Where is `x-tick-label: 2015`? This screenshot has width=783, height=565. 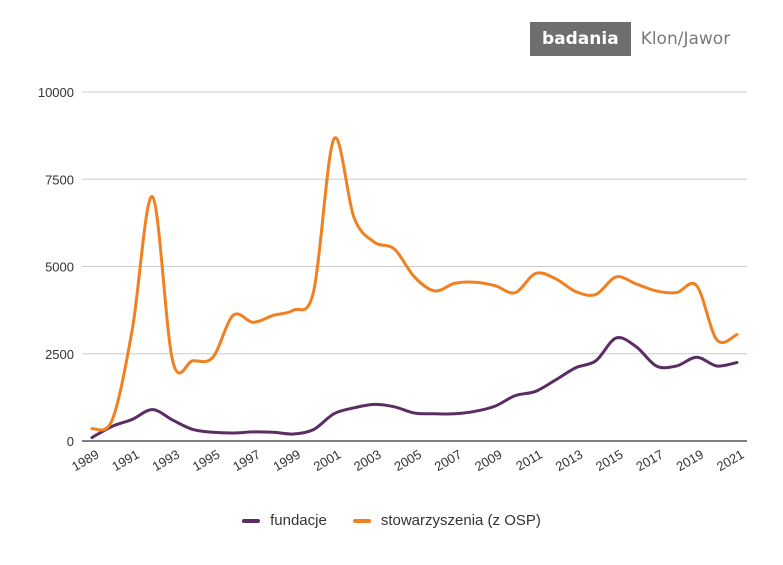
x-tick-label: 2015 is located at coordinates (609, 460).